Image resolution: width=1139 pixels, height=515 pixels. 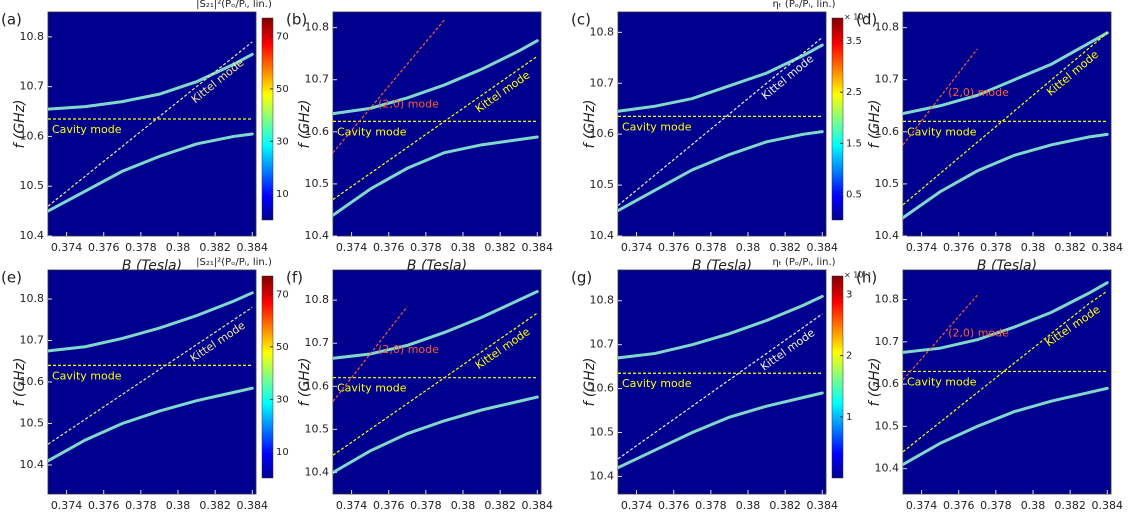 What do you see at coordinates (857, 275) in the screenshot?
I see `colorbar-exponent: × 10⁻³` at bounding box center [857, 275].